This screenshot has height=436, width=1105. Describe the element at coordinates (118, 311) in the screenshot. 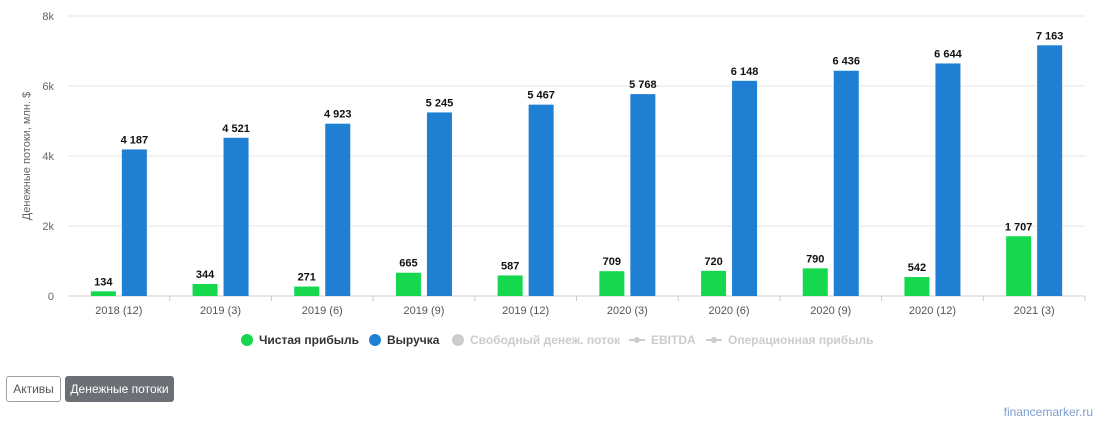

I see `x-tick-label: 2018 (12)` at that location.